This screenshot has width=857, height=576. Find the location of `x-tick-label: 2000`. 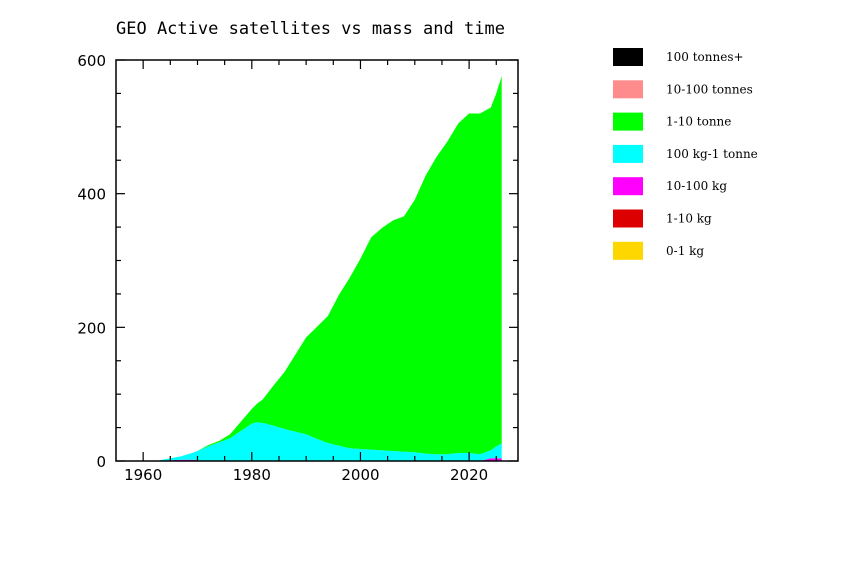

x-tick-label: 2000 is located at coordinates (360, 475).